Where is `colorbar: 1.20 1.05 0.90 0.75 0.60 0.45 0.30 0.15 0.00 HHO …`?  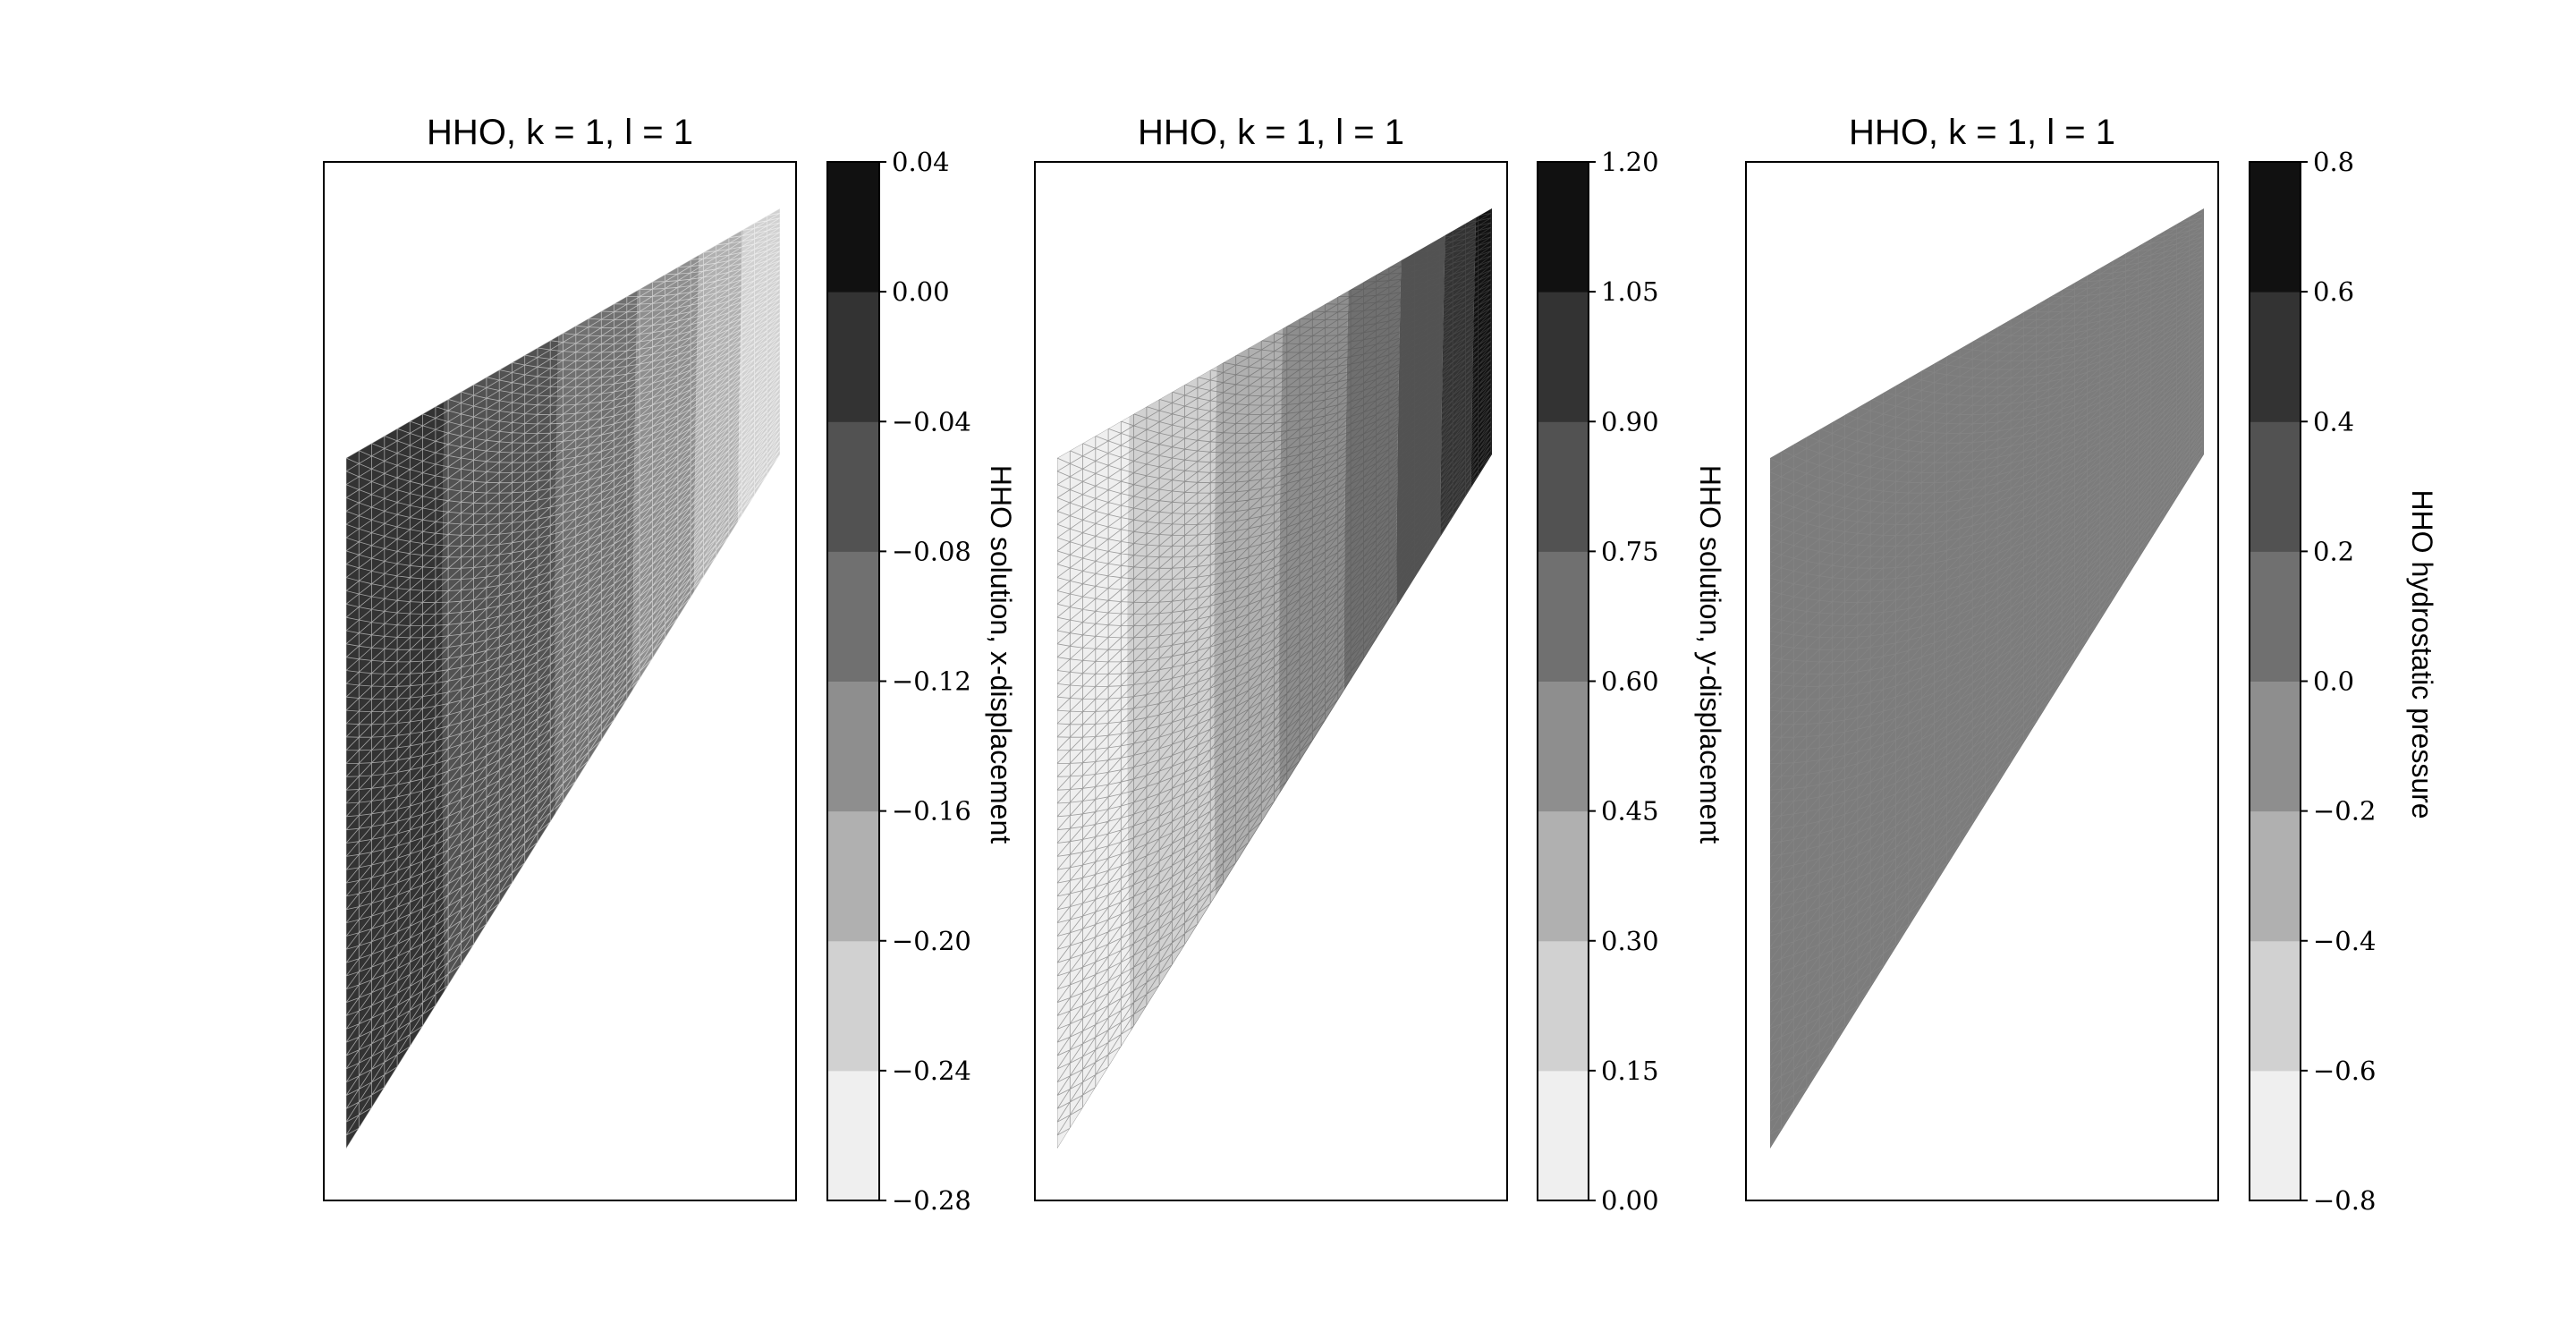
colorbar: 1.20 1.05 0.90 0.75 0.60 0.45 0.30 0.15 0.00 HHO … is located at coordinates (1631, 681).